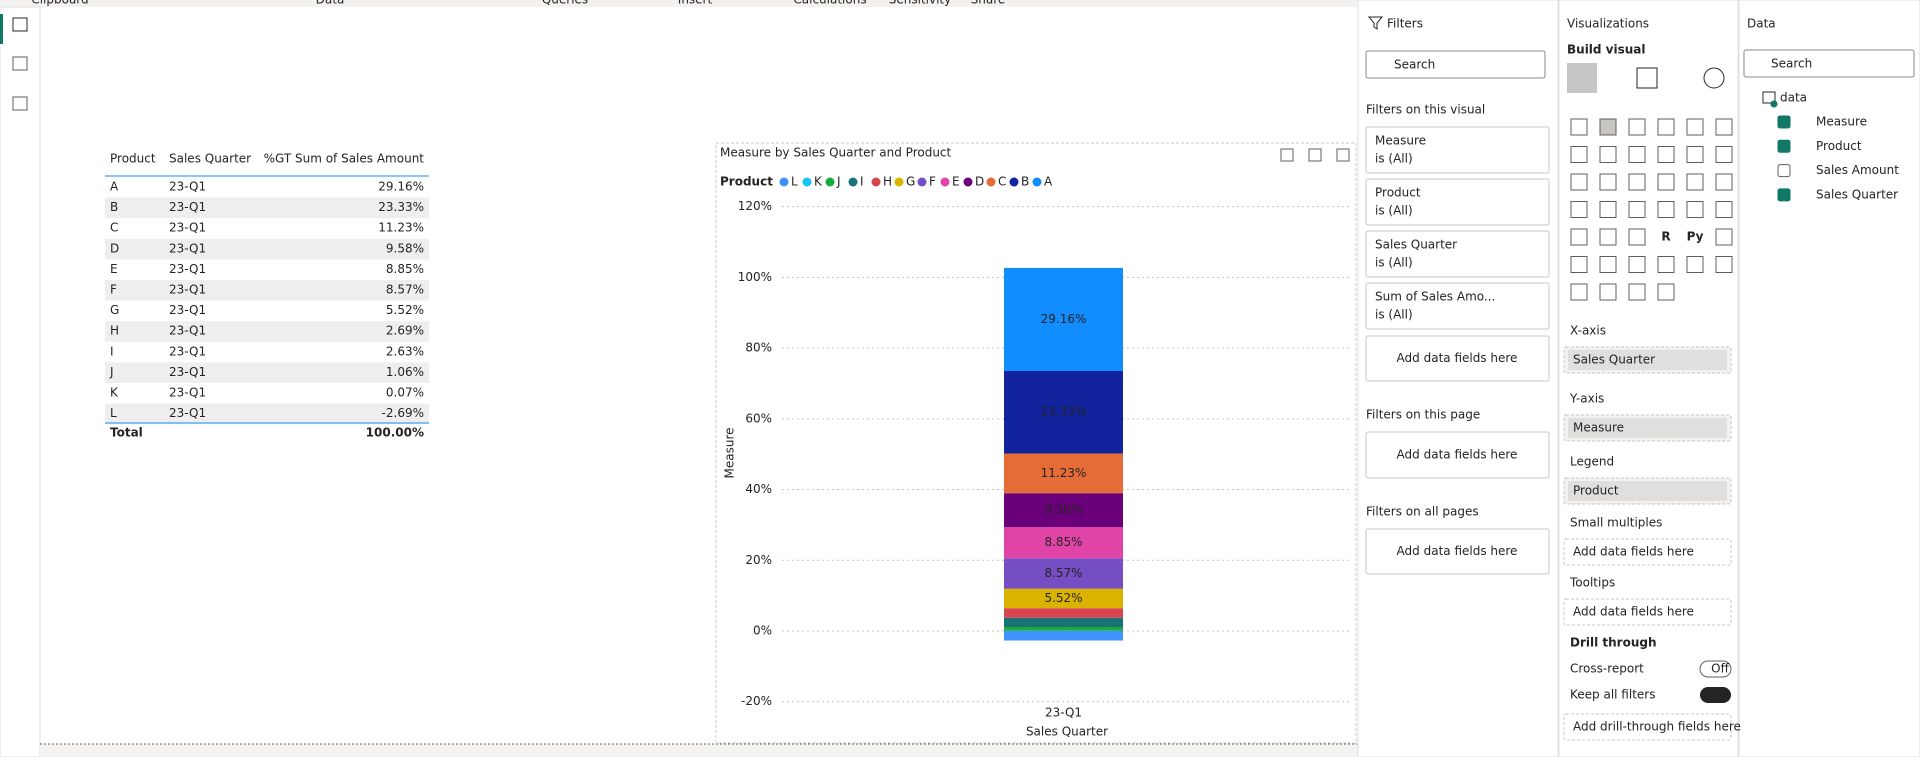 Image resolution: width=1920 pixels, height=757 pixels. What do you see at coordinates (405, 372) in the screenshot?
I see `table-cell: 1.06%` at bounding box center [405, 372].